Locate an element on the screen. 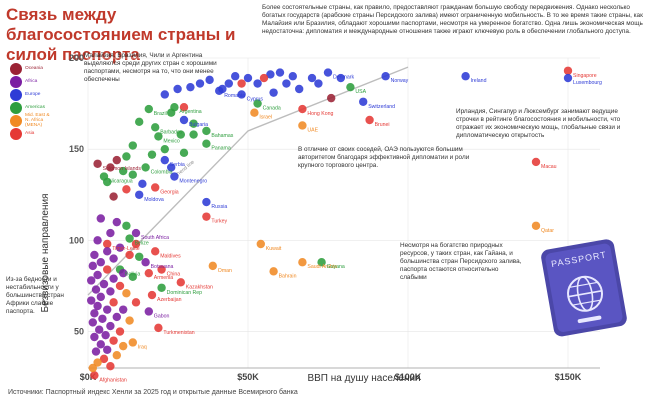  point-label: Colombia is located at coordinates (162, 172).